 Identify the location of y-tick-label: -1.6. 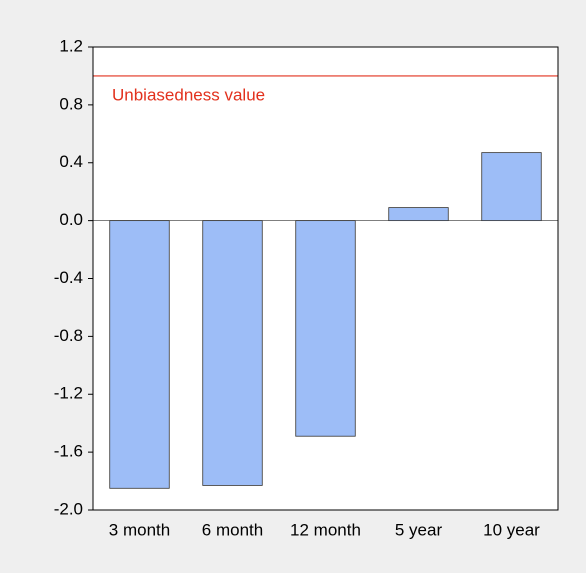
(68, 451).